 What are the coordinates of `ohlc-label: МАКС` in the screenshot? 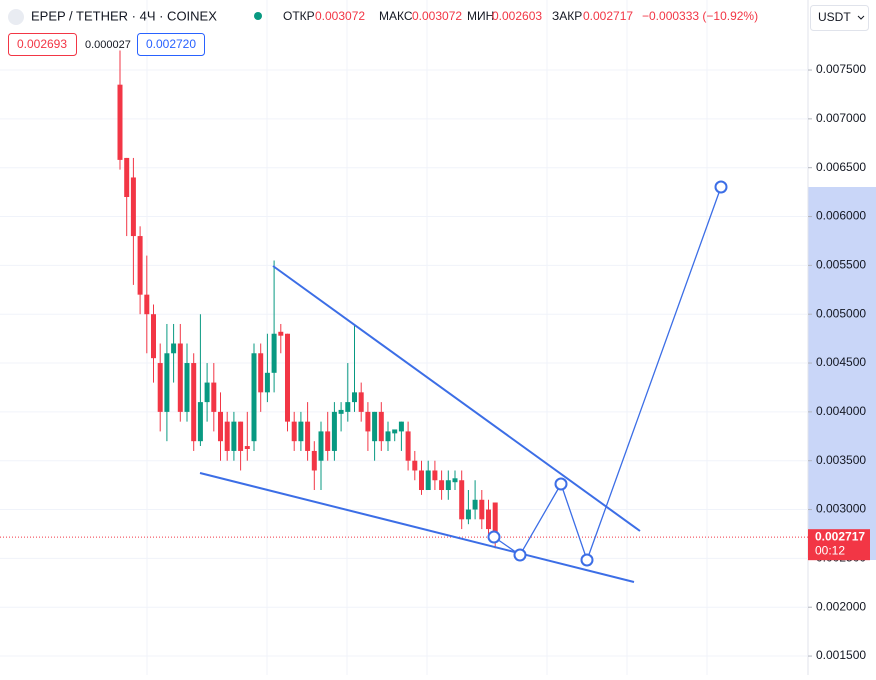 It's located at (396, 16).